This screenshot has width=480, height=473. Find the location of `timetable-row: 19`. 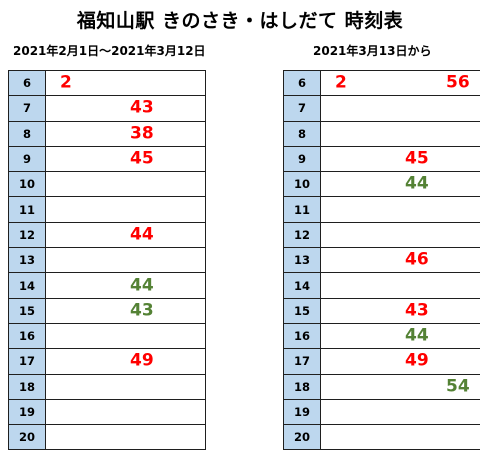

timetable-row: 19 is located at coordinates (107, 412).